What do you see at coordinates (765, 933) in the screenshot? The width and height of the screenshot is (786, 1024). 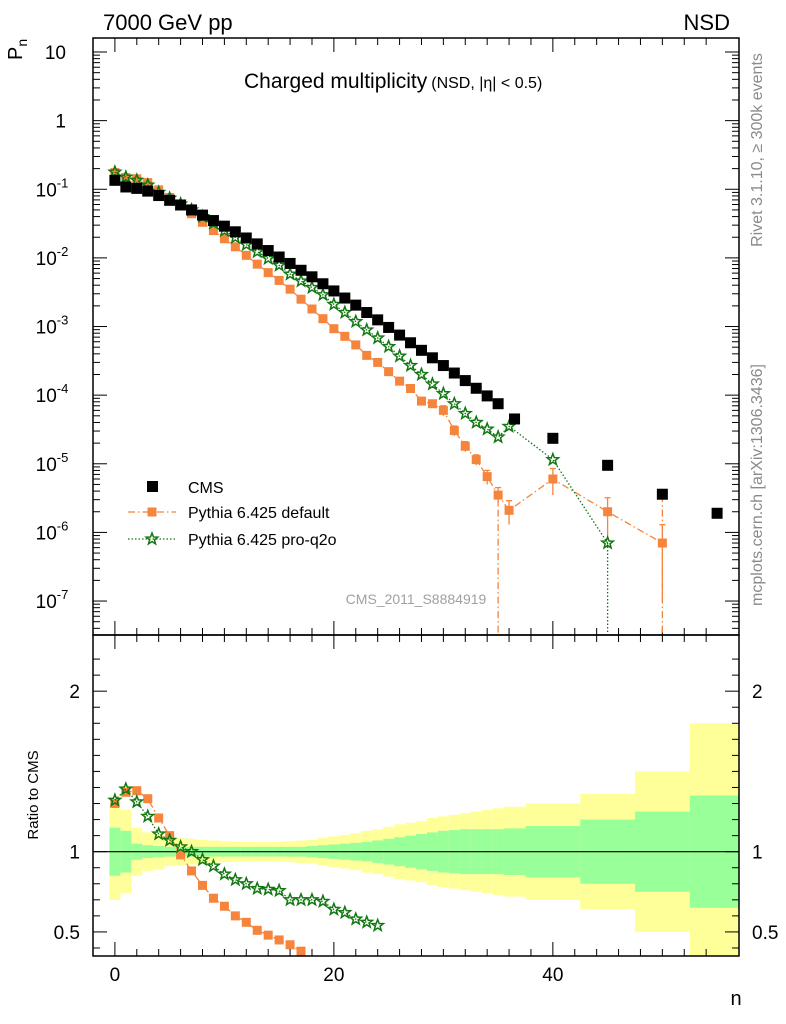 I see `ratio-y-tick-label-right: 0.5` at bounding box center [765, 933].